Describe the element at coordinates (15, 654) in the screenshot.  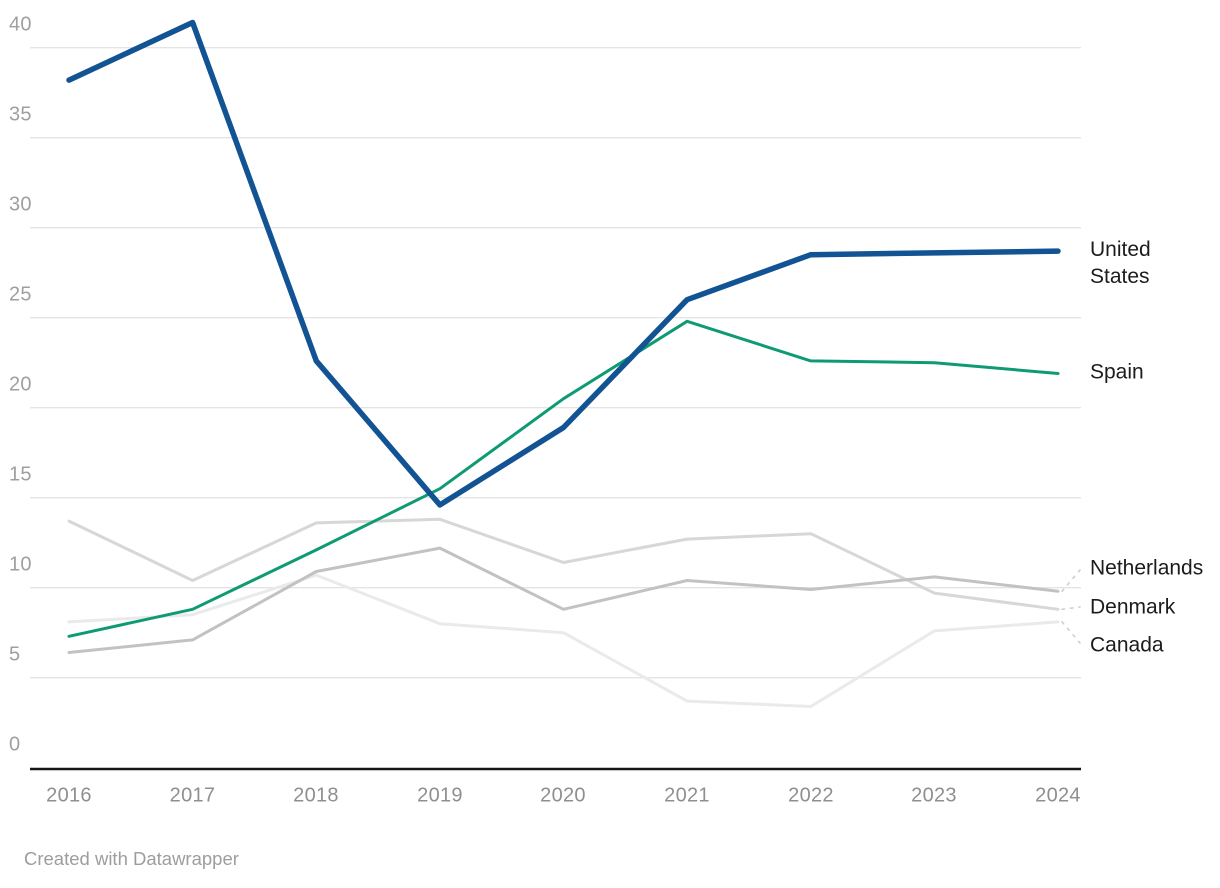
I see `y-axis-tick-label: 5` at that location.